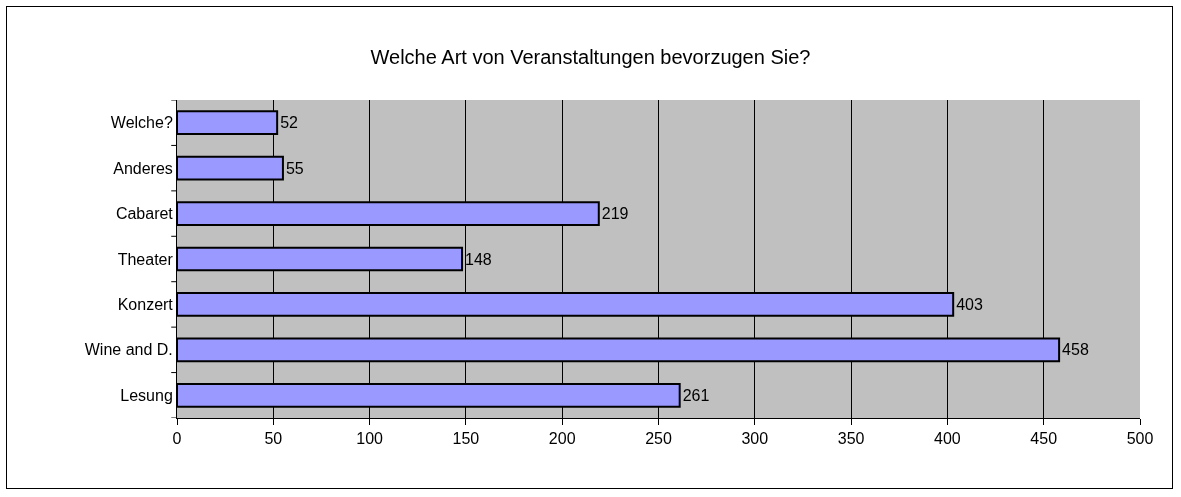 Image resolution: width=1181 pixels, height=497 pixels. Describe the element at coordinates (851, 439) in the screenshot. I see `x-tick-label: 350` at that location.